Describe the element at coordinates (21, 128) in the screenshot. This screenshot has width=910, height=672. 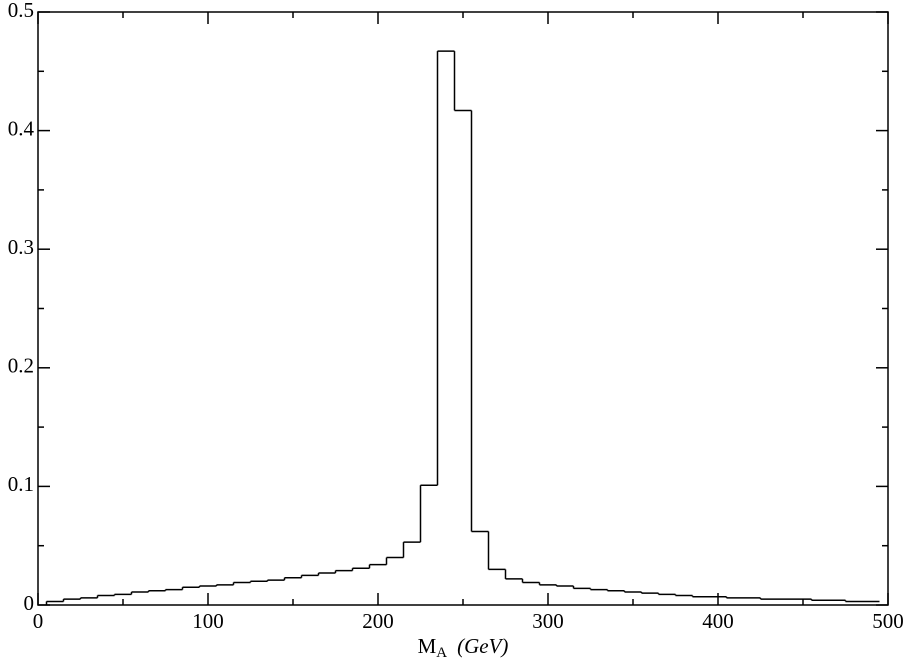
I see `y-tick-label: 0.4` at that location.